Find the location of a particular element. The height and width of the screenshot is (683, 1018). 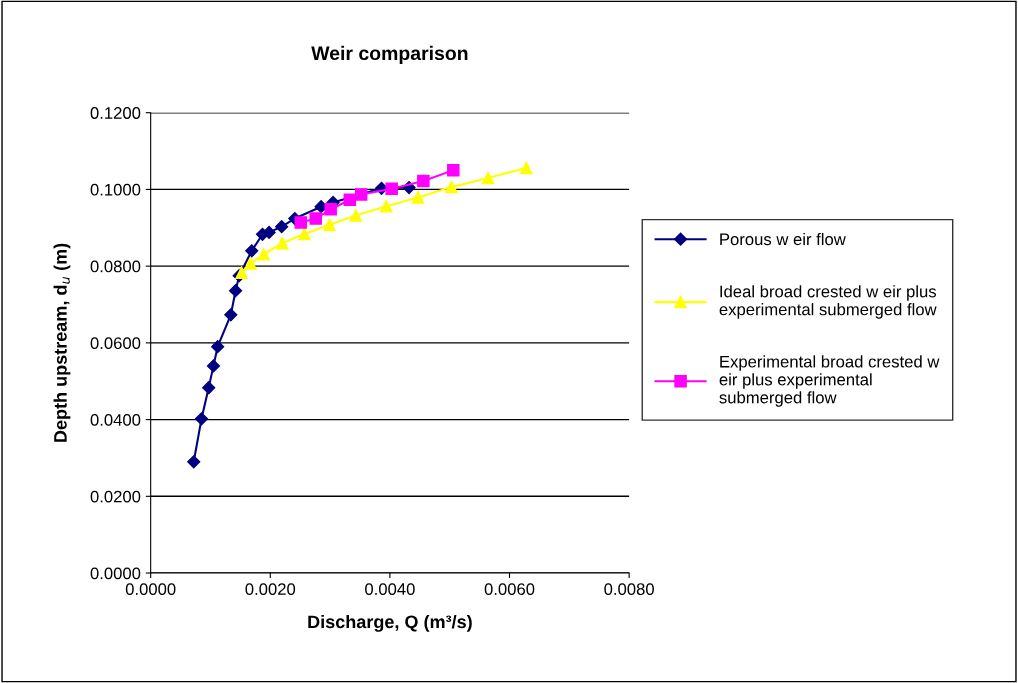

x-tick-label: 0.0060 is located at coordinates (509, 589).